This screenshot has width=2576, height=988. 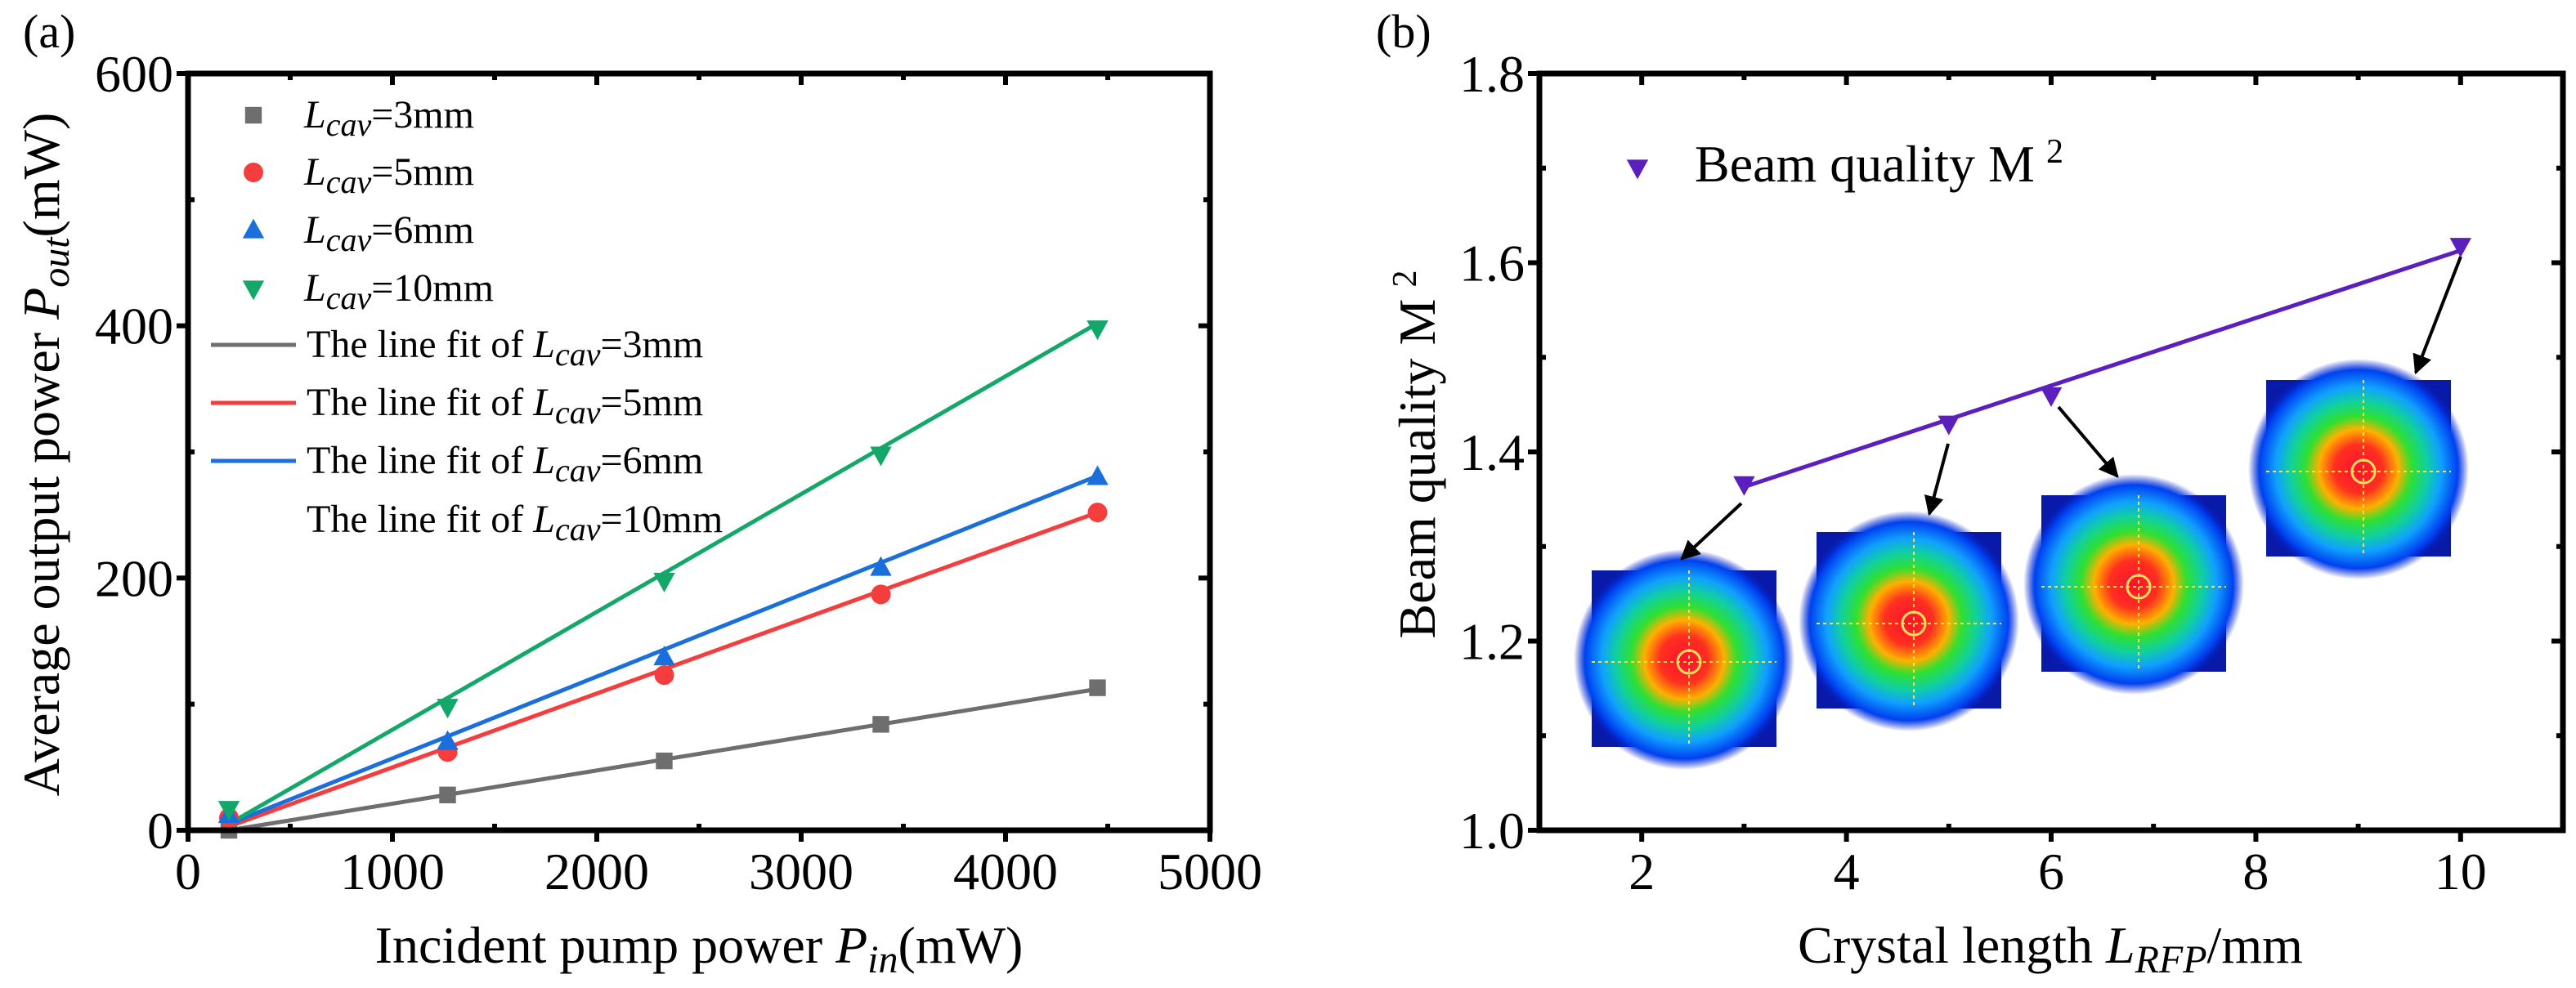 What do you see at coordinates (1492, 831) in the screenshot?
I see `y-tick-label: 1.0` at bounding box center [1492, 831].